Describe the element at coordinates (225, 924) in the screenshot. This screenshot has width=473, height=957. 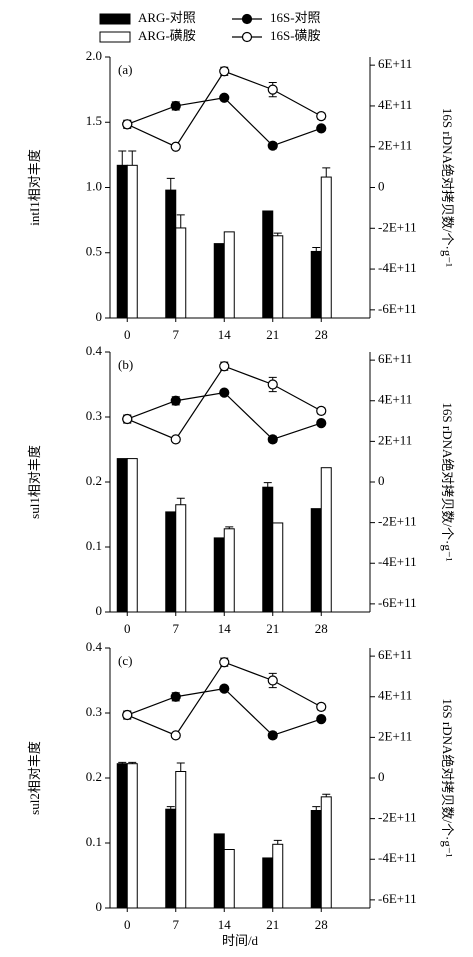
I see `x-tick-label: 14` at that location.